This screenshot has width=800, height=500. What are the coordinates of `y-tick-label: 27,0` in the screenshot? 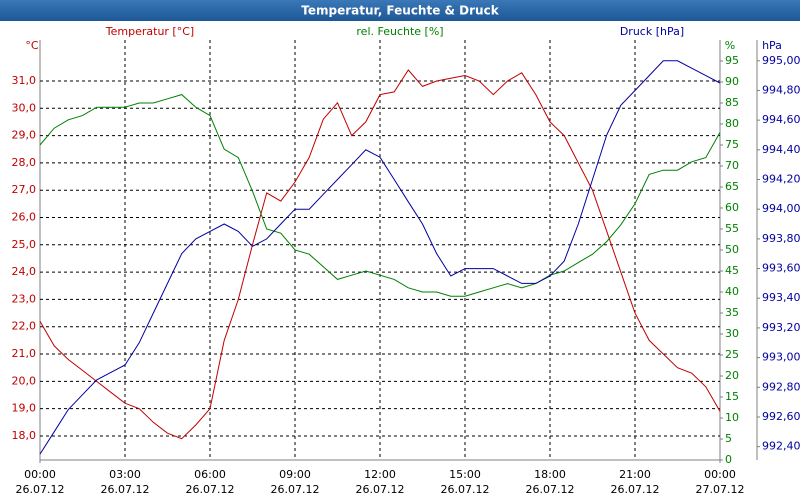 It's located at (24, 189).